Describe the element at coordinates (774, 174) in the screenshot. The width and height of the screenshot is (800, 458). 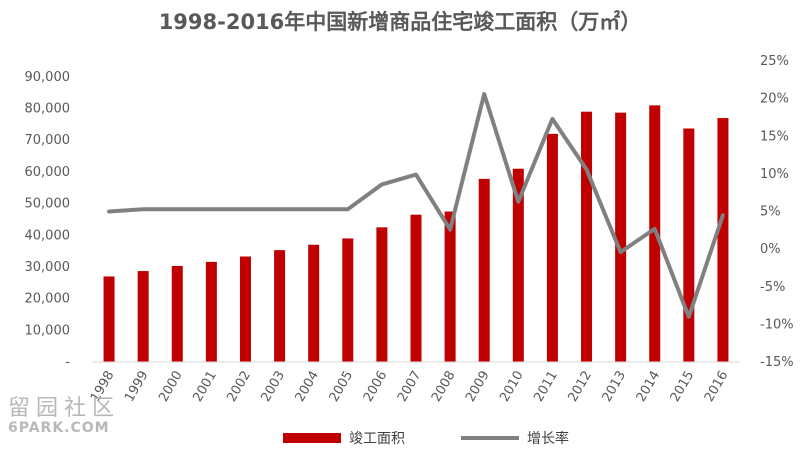
I see `right-tick-label: 10%` at that location.